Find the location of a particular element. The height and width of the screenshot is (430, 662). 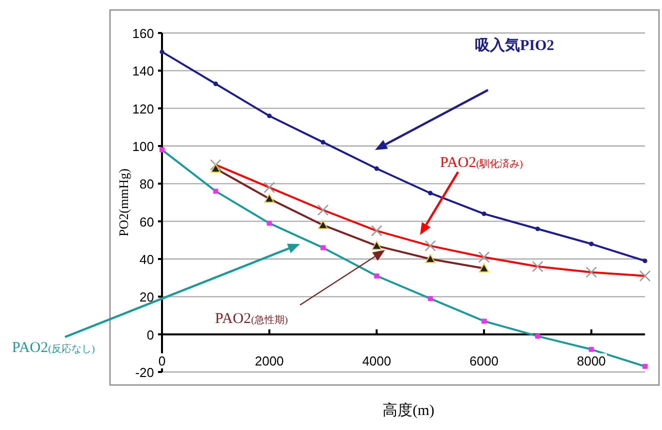

x-tick-label: 0 is located at coordinates (162, 360).